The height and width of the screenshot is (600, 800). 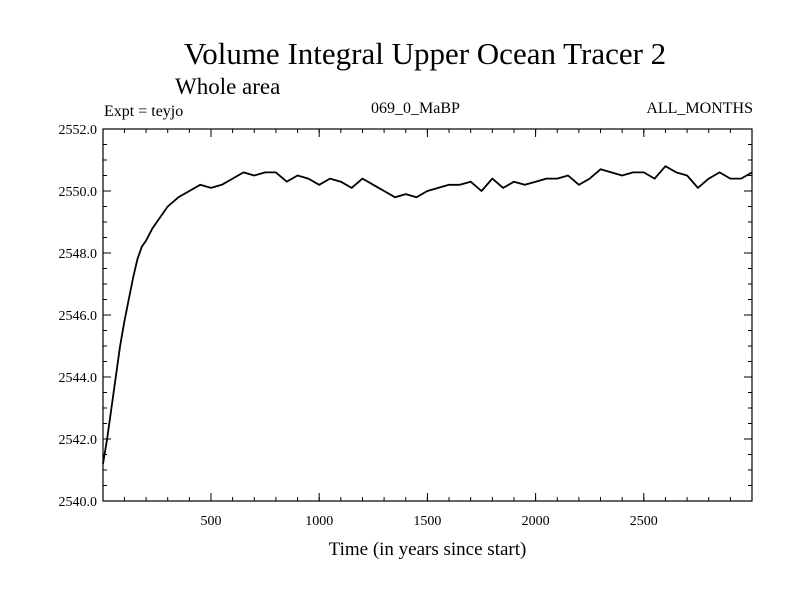 What do you see at coordinates (78, 316) in the screenshot?
I see `y-tick-label: 2546.0` at bounding box center [78, 316].